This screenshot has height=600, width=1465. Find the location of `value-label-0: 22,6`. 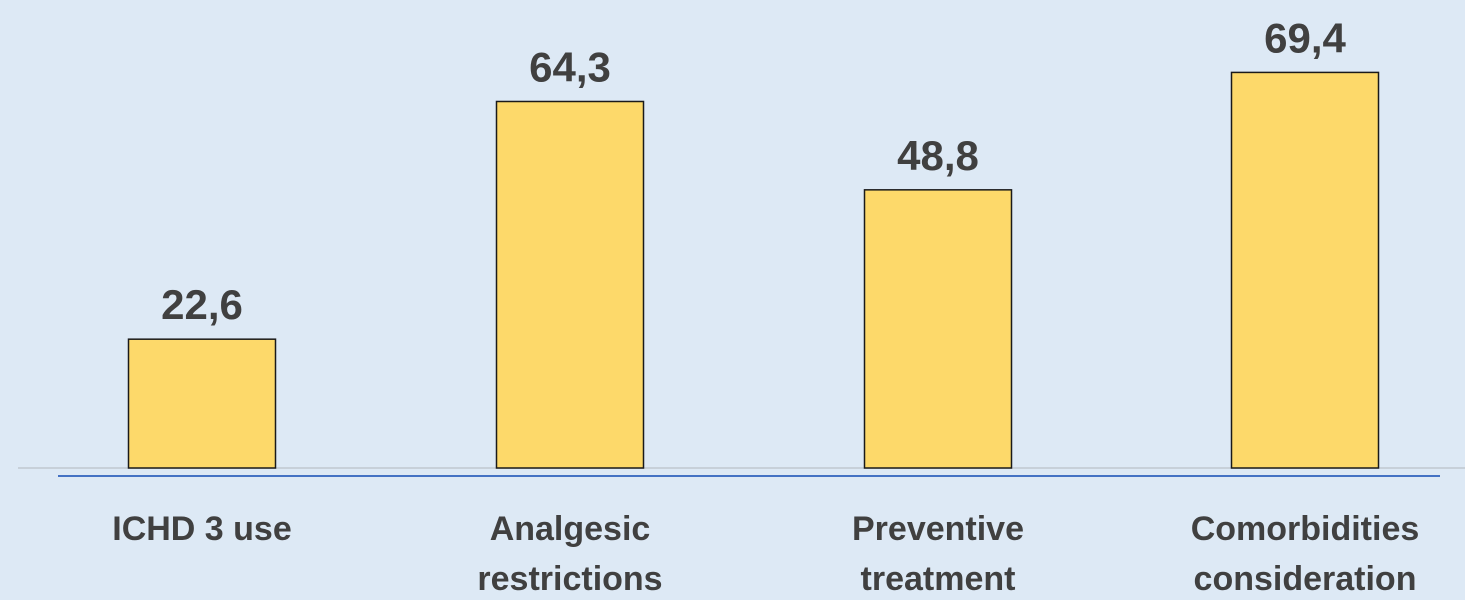

value-label-0: 22,6 is located at coordinates (202, 304).